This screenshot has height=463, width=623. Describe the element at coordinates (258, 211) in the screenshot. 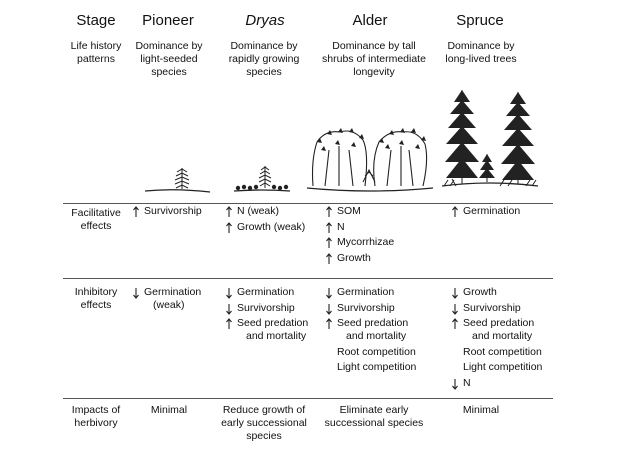

I see `effect-item: N (weak)` at that location.